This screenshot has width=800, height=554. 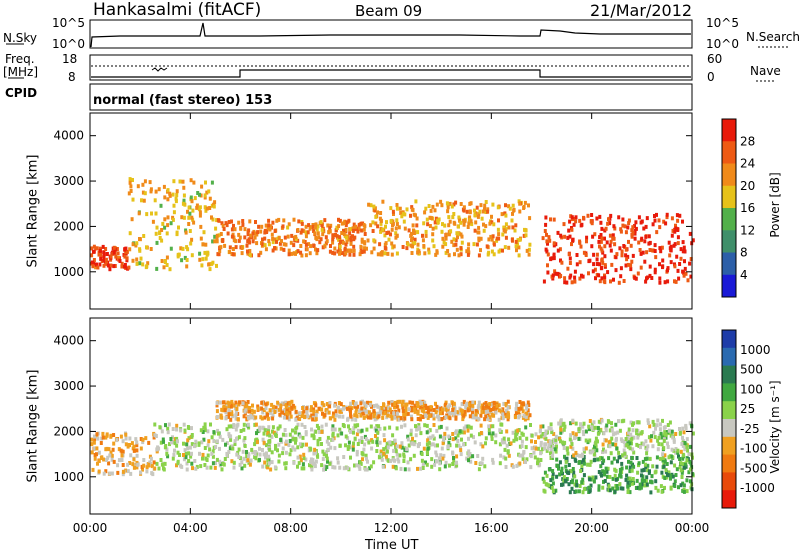 What do you see at coordinates (68, 431) in the screenshot?
I see `y-tick-label: 2000` at bounding box center [68, 431].